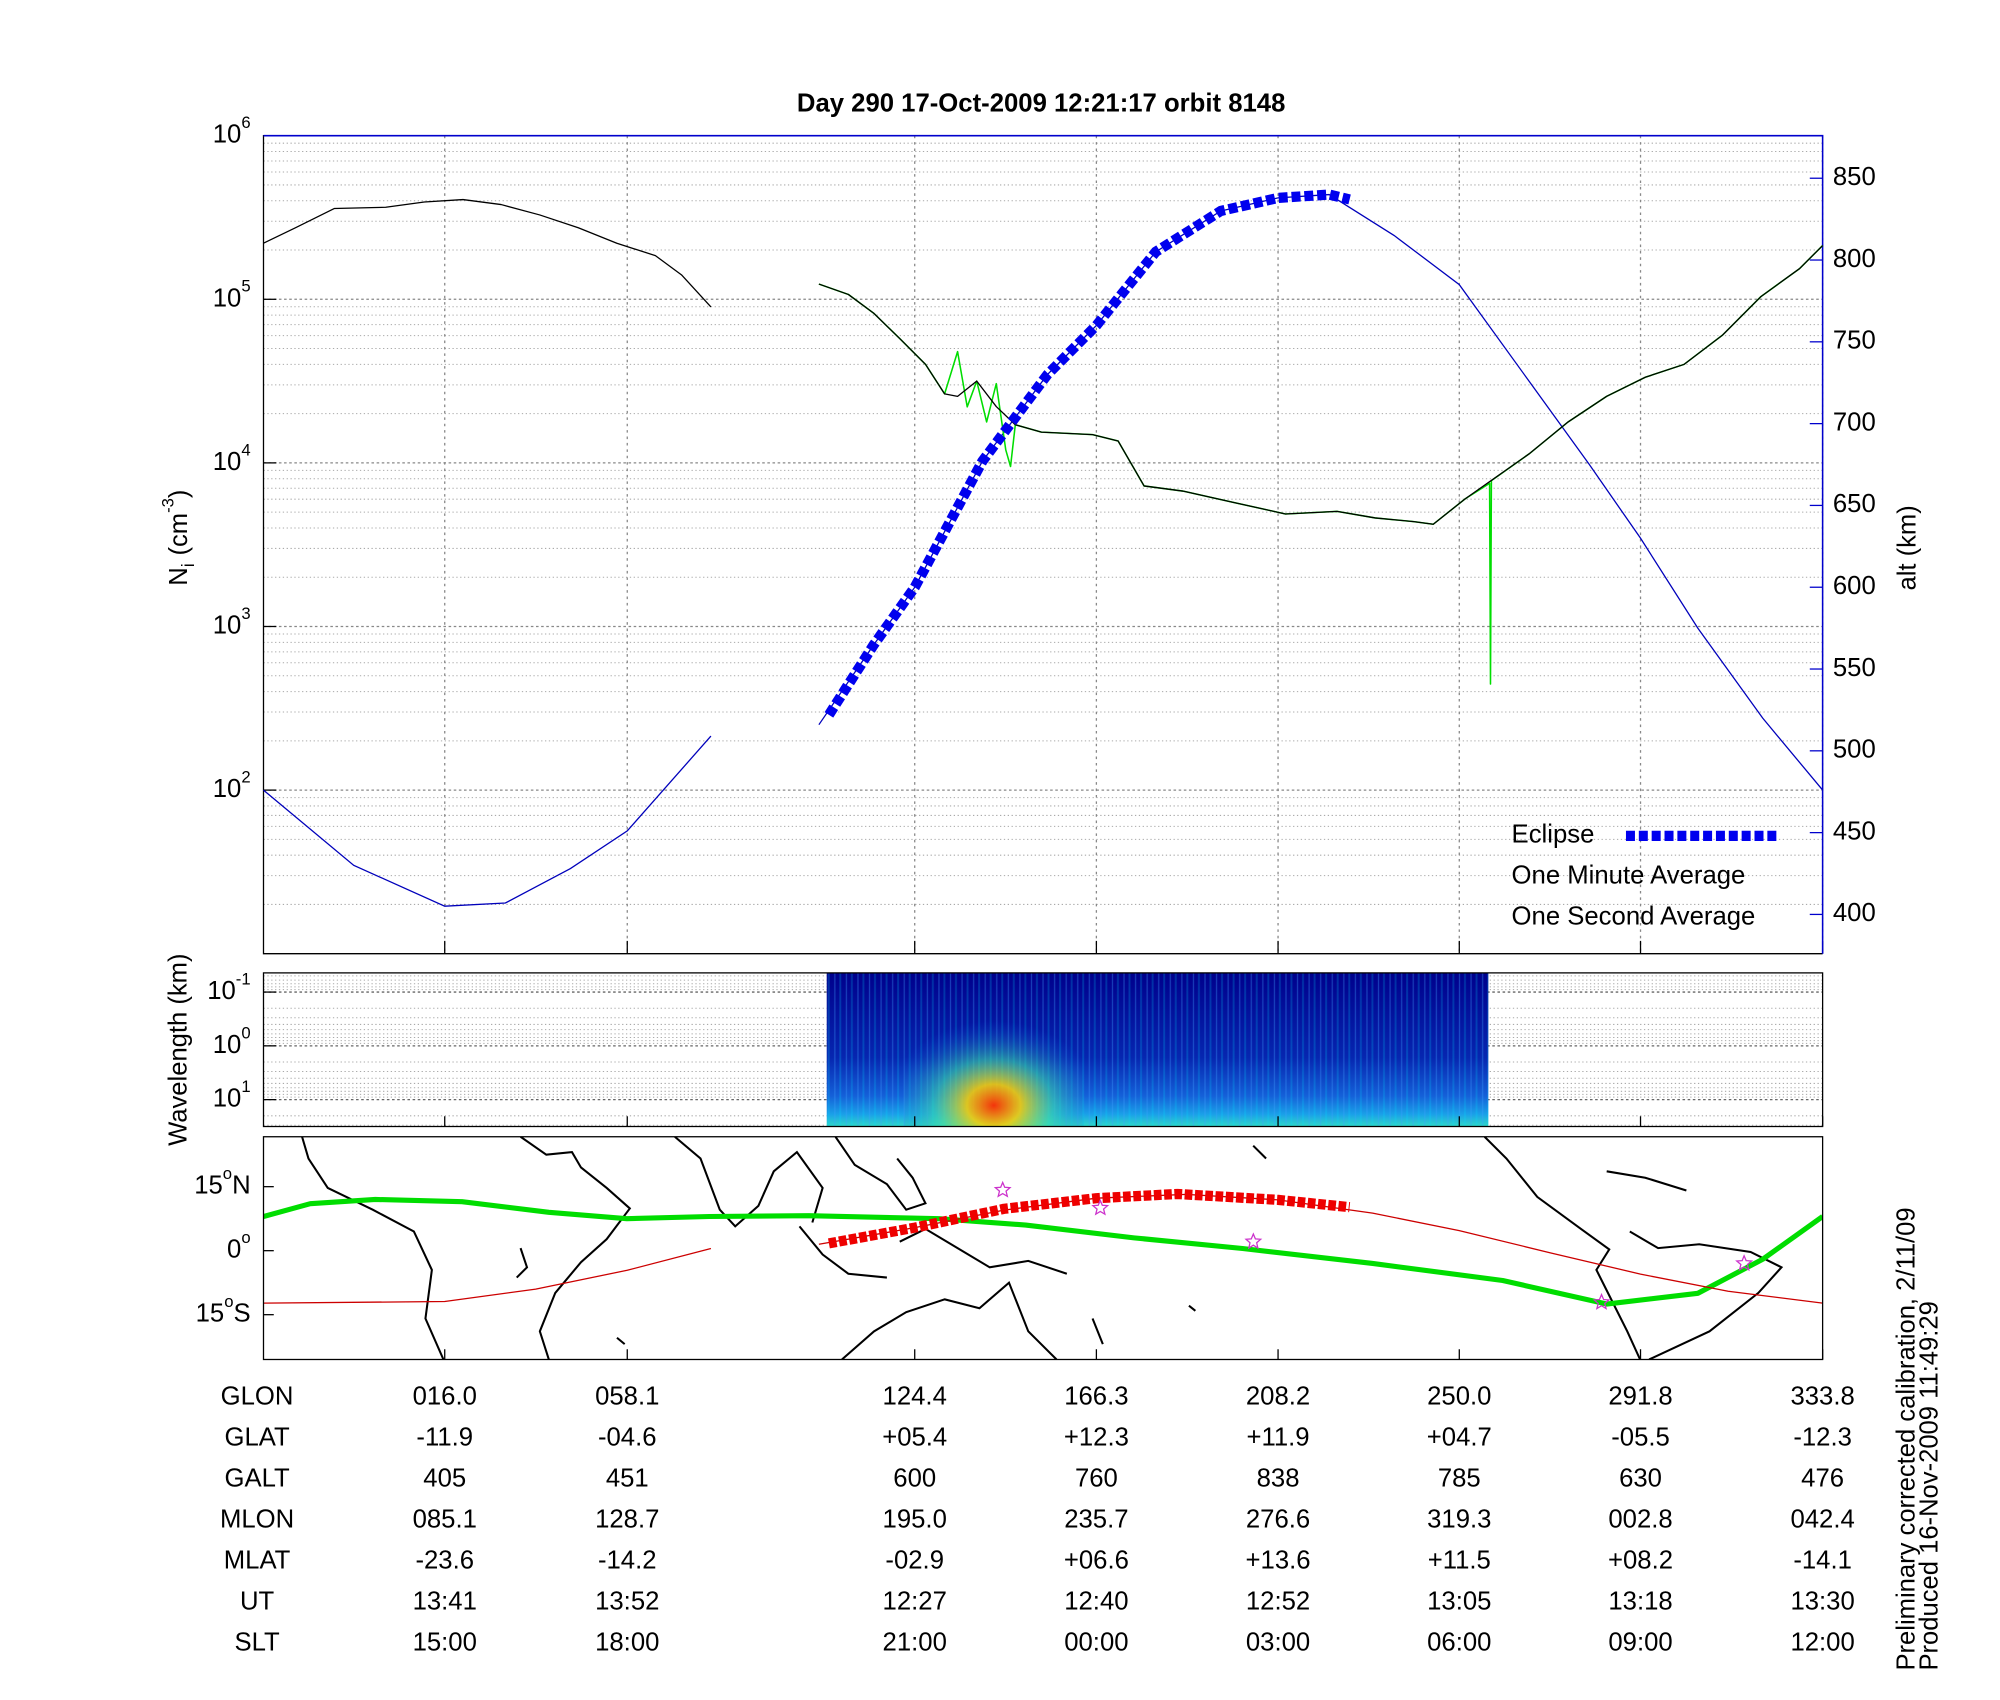 The width and height of the screenshot is (2000, 1700). What do you see at coordinates (1854, 913) in the screenshot?
I see `tick-label: 400` at bounding box center [1854, 913].